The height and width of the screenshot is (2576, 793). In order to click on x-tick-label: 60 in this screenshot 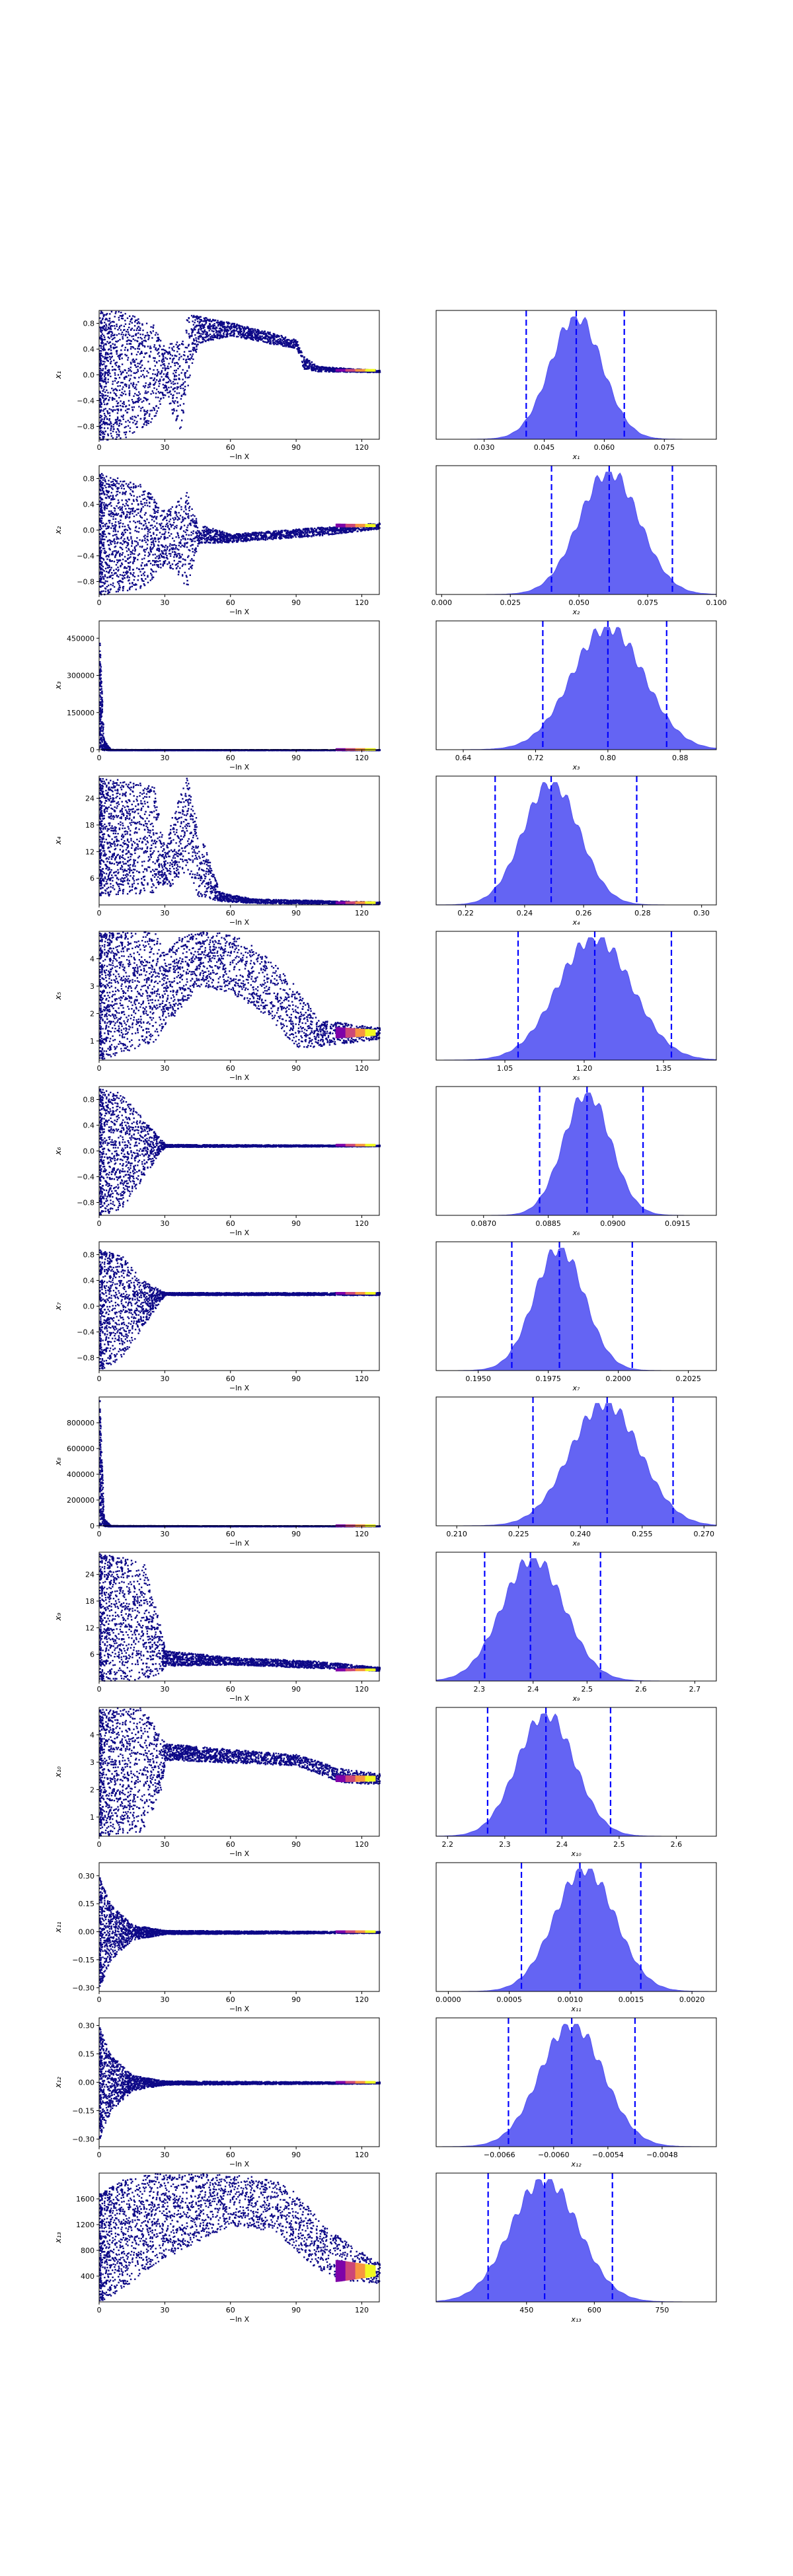, I will do `click(231, 448)`.